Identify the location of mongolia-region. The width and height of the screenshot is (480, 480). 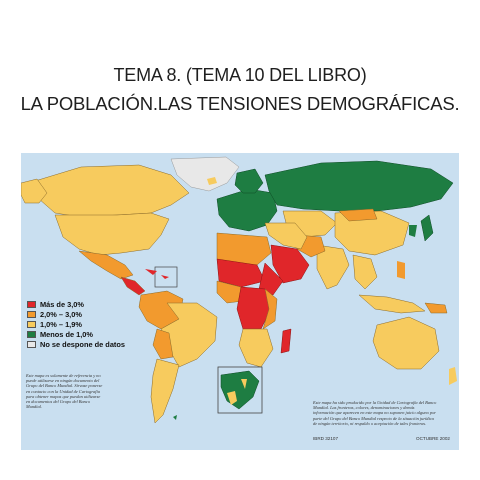
(358, 215).